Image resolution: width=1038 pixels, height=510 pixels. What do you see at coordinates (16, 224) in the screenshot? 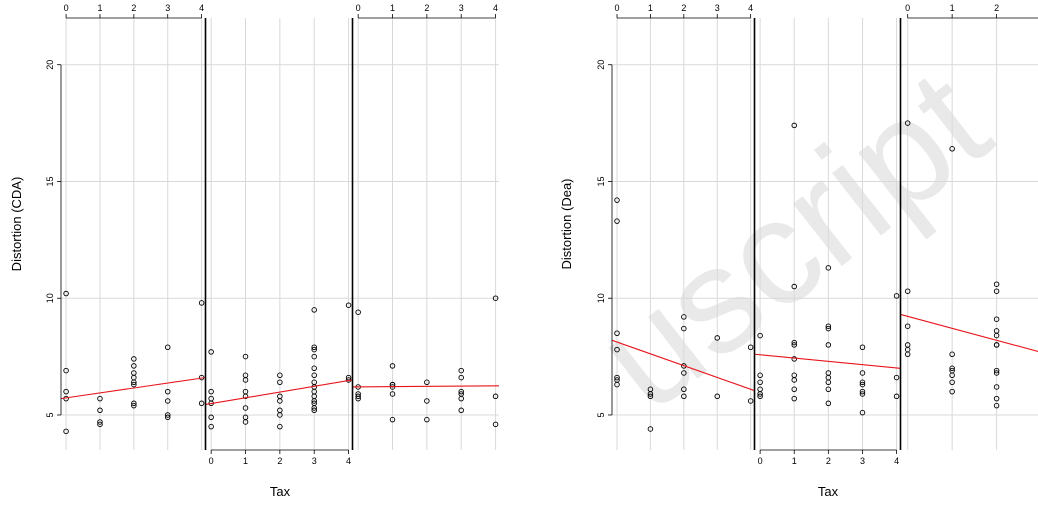
I see `y-axis-title: Distortion (CDA)` at bounding box center [16, 224].